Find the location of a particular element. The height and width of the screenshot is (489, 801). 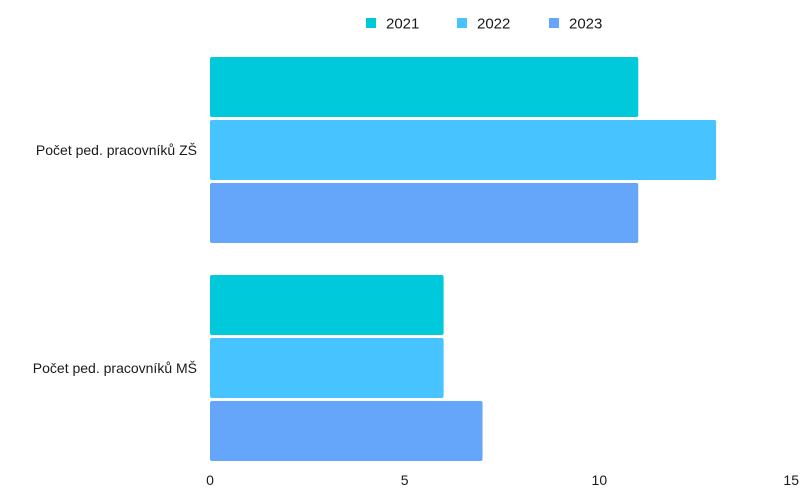

x-axis-ticks: 0 5 10 15 is located at coordinates (502, 480).